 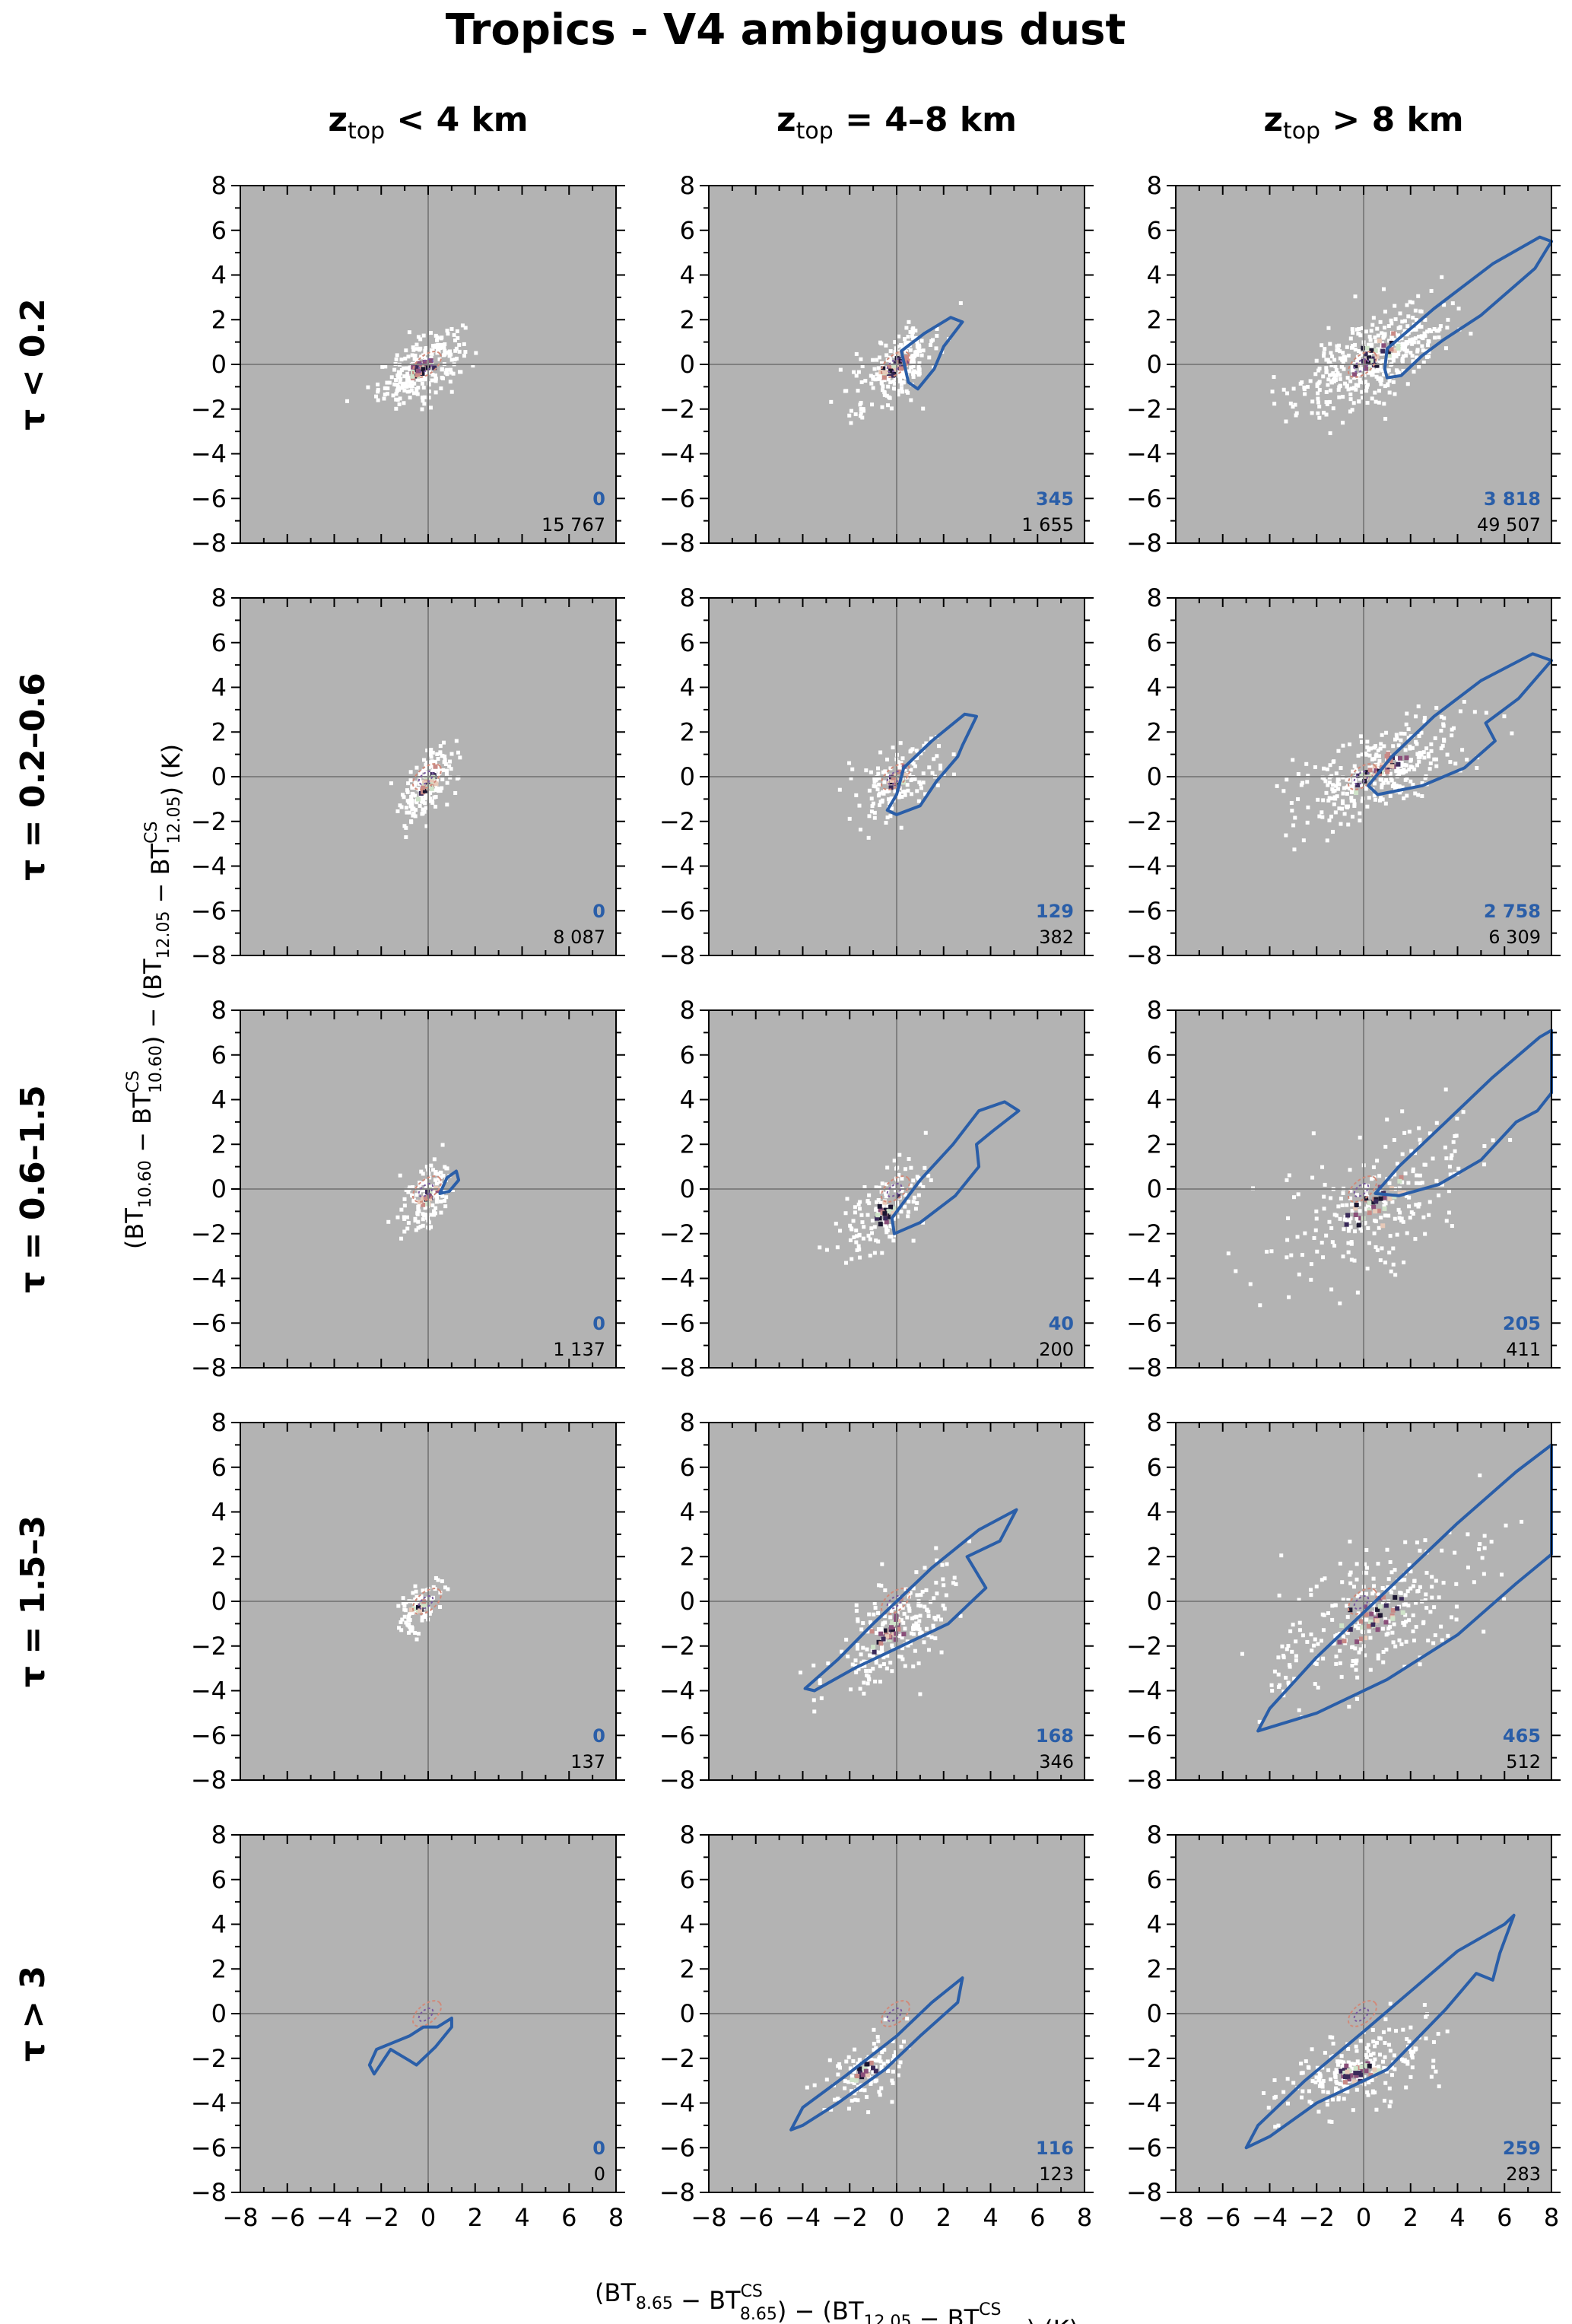 I want to click on y-tick-label: 0, so click(x=219, y=365).